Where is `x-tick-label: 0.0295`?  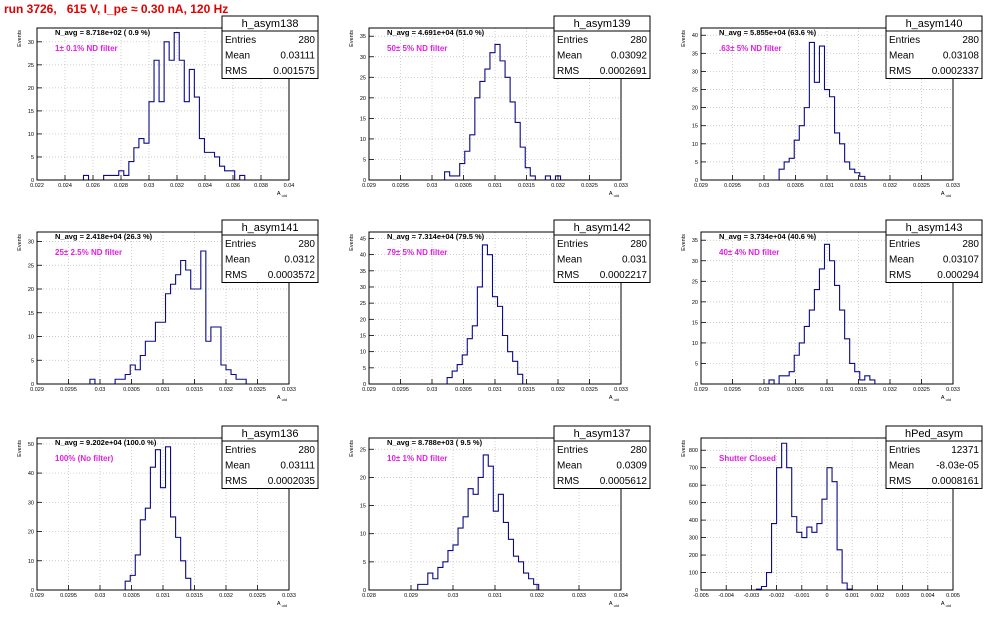
x-tick-label: 0.0295 is located at coordinates (732, 390).